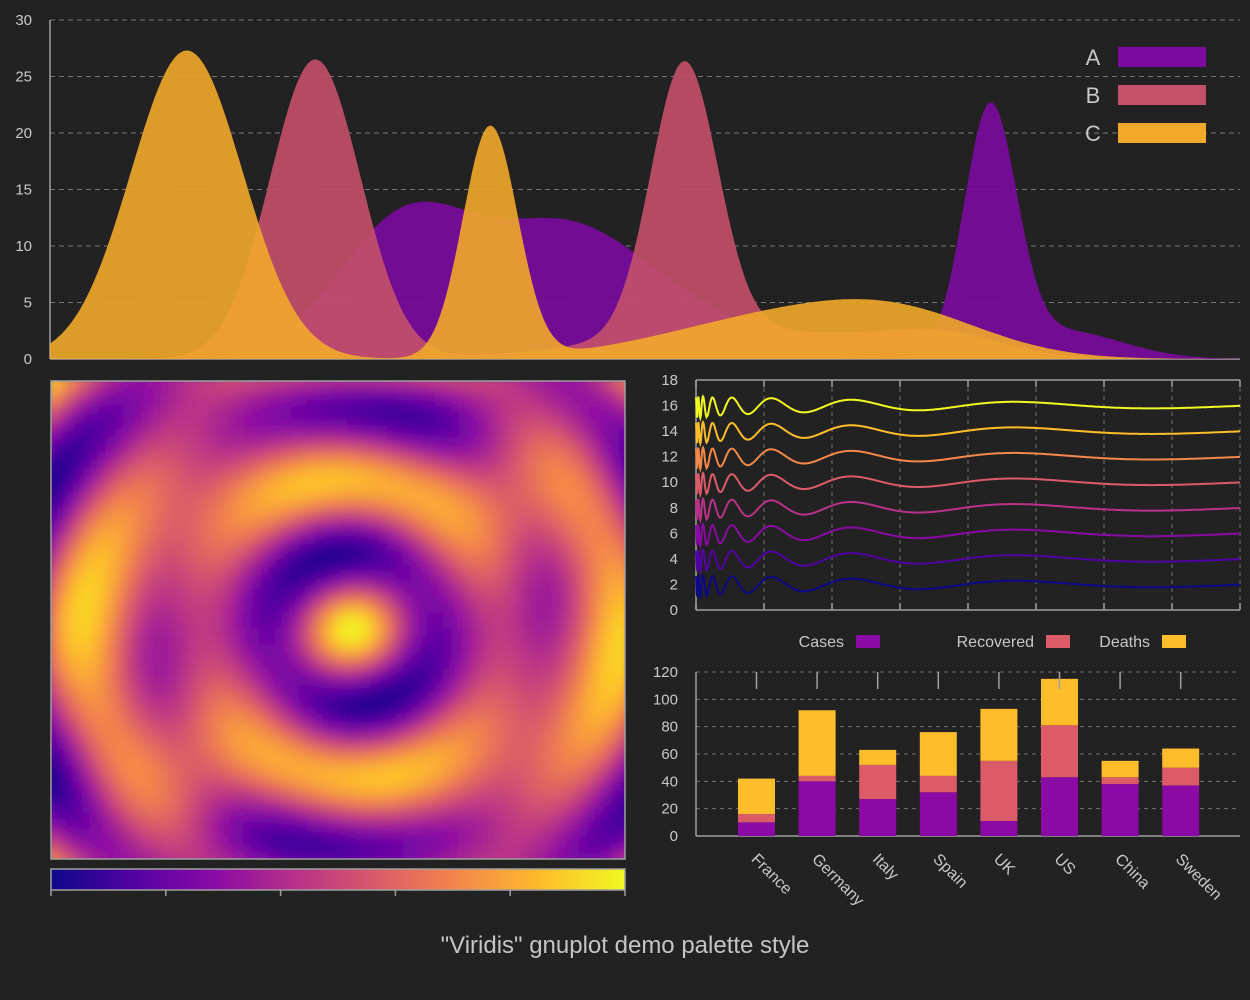 Image resolution: width=1250 pixels, height=1000 pixels. What do you see at coordinates (23, 246) in the screenshot?
I see `y-tick-label: 10` at bounding box center [23, 246].